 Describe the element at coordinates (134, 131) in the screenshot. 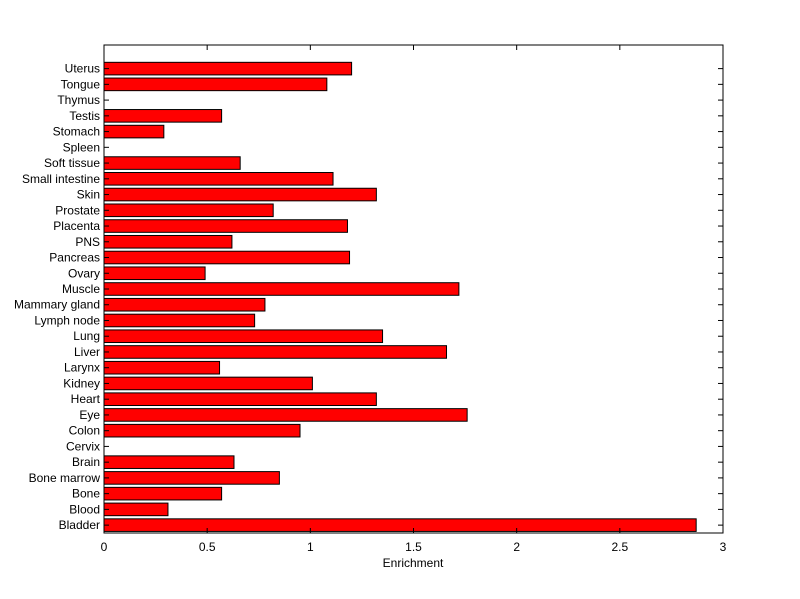

I see `bar-stomach` at that location.